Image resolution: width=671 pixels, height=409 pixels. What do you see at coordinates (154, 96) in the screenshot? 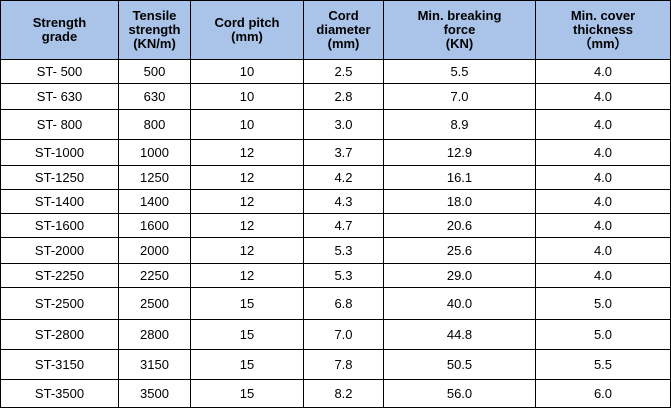
I see `table-cell: 630` at bounding box center [154, 96].